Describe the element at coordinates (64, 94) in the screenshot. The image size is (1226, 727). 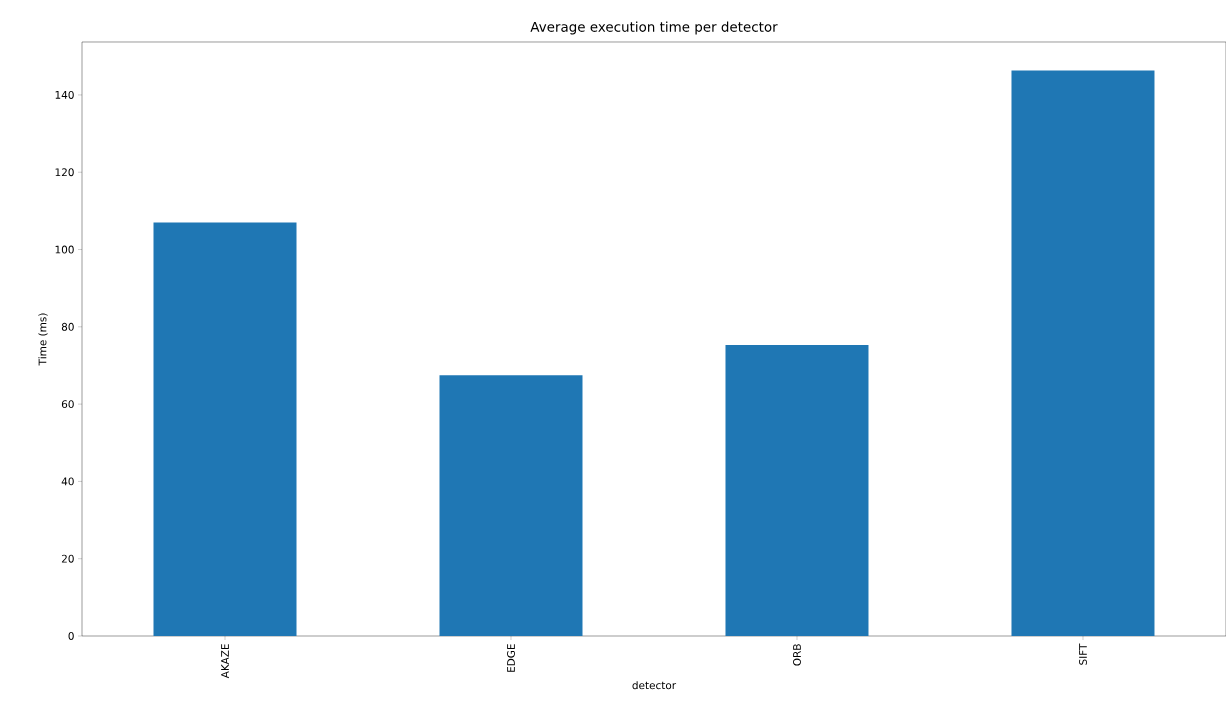
I see `y-tick-label: 140` at that location.